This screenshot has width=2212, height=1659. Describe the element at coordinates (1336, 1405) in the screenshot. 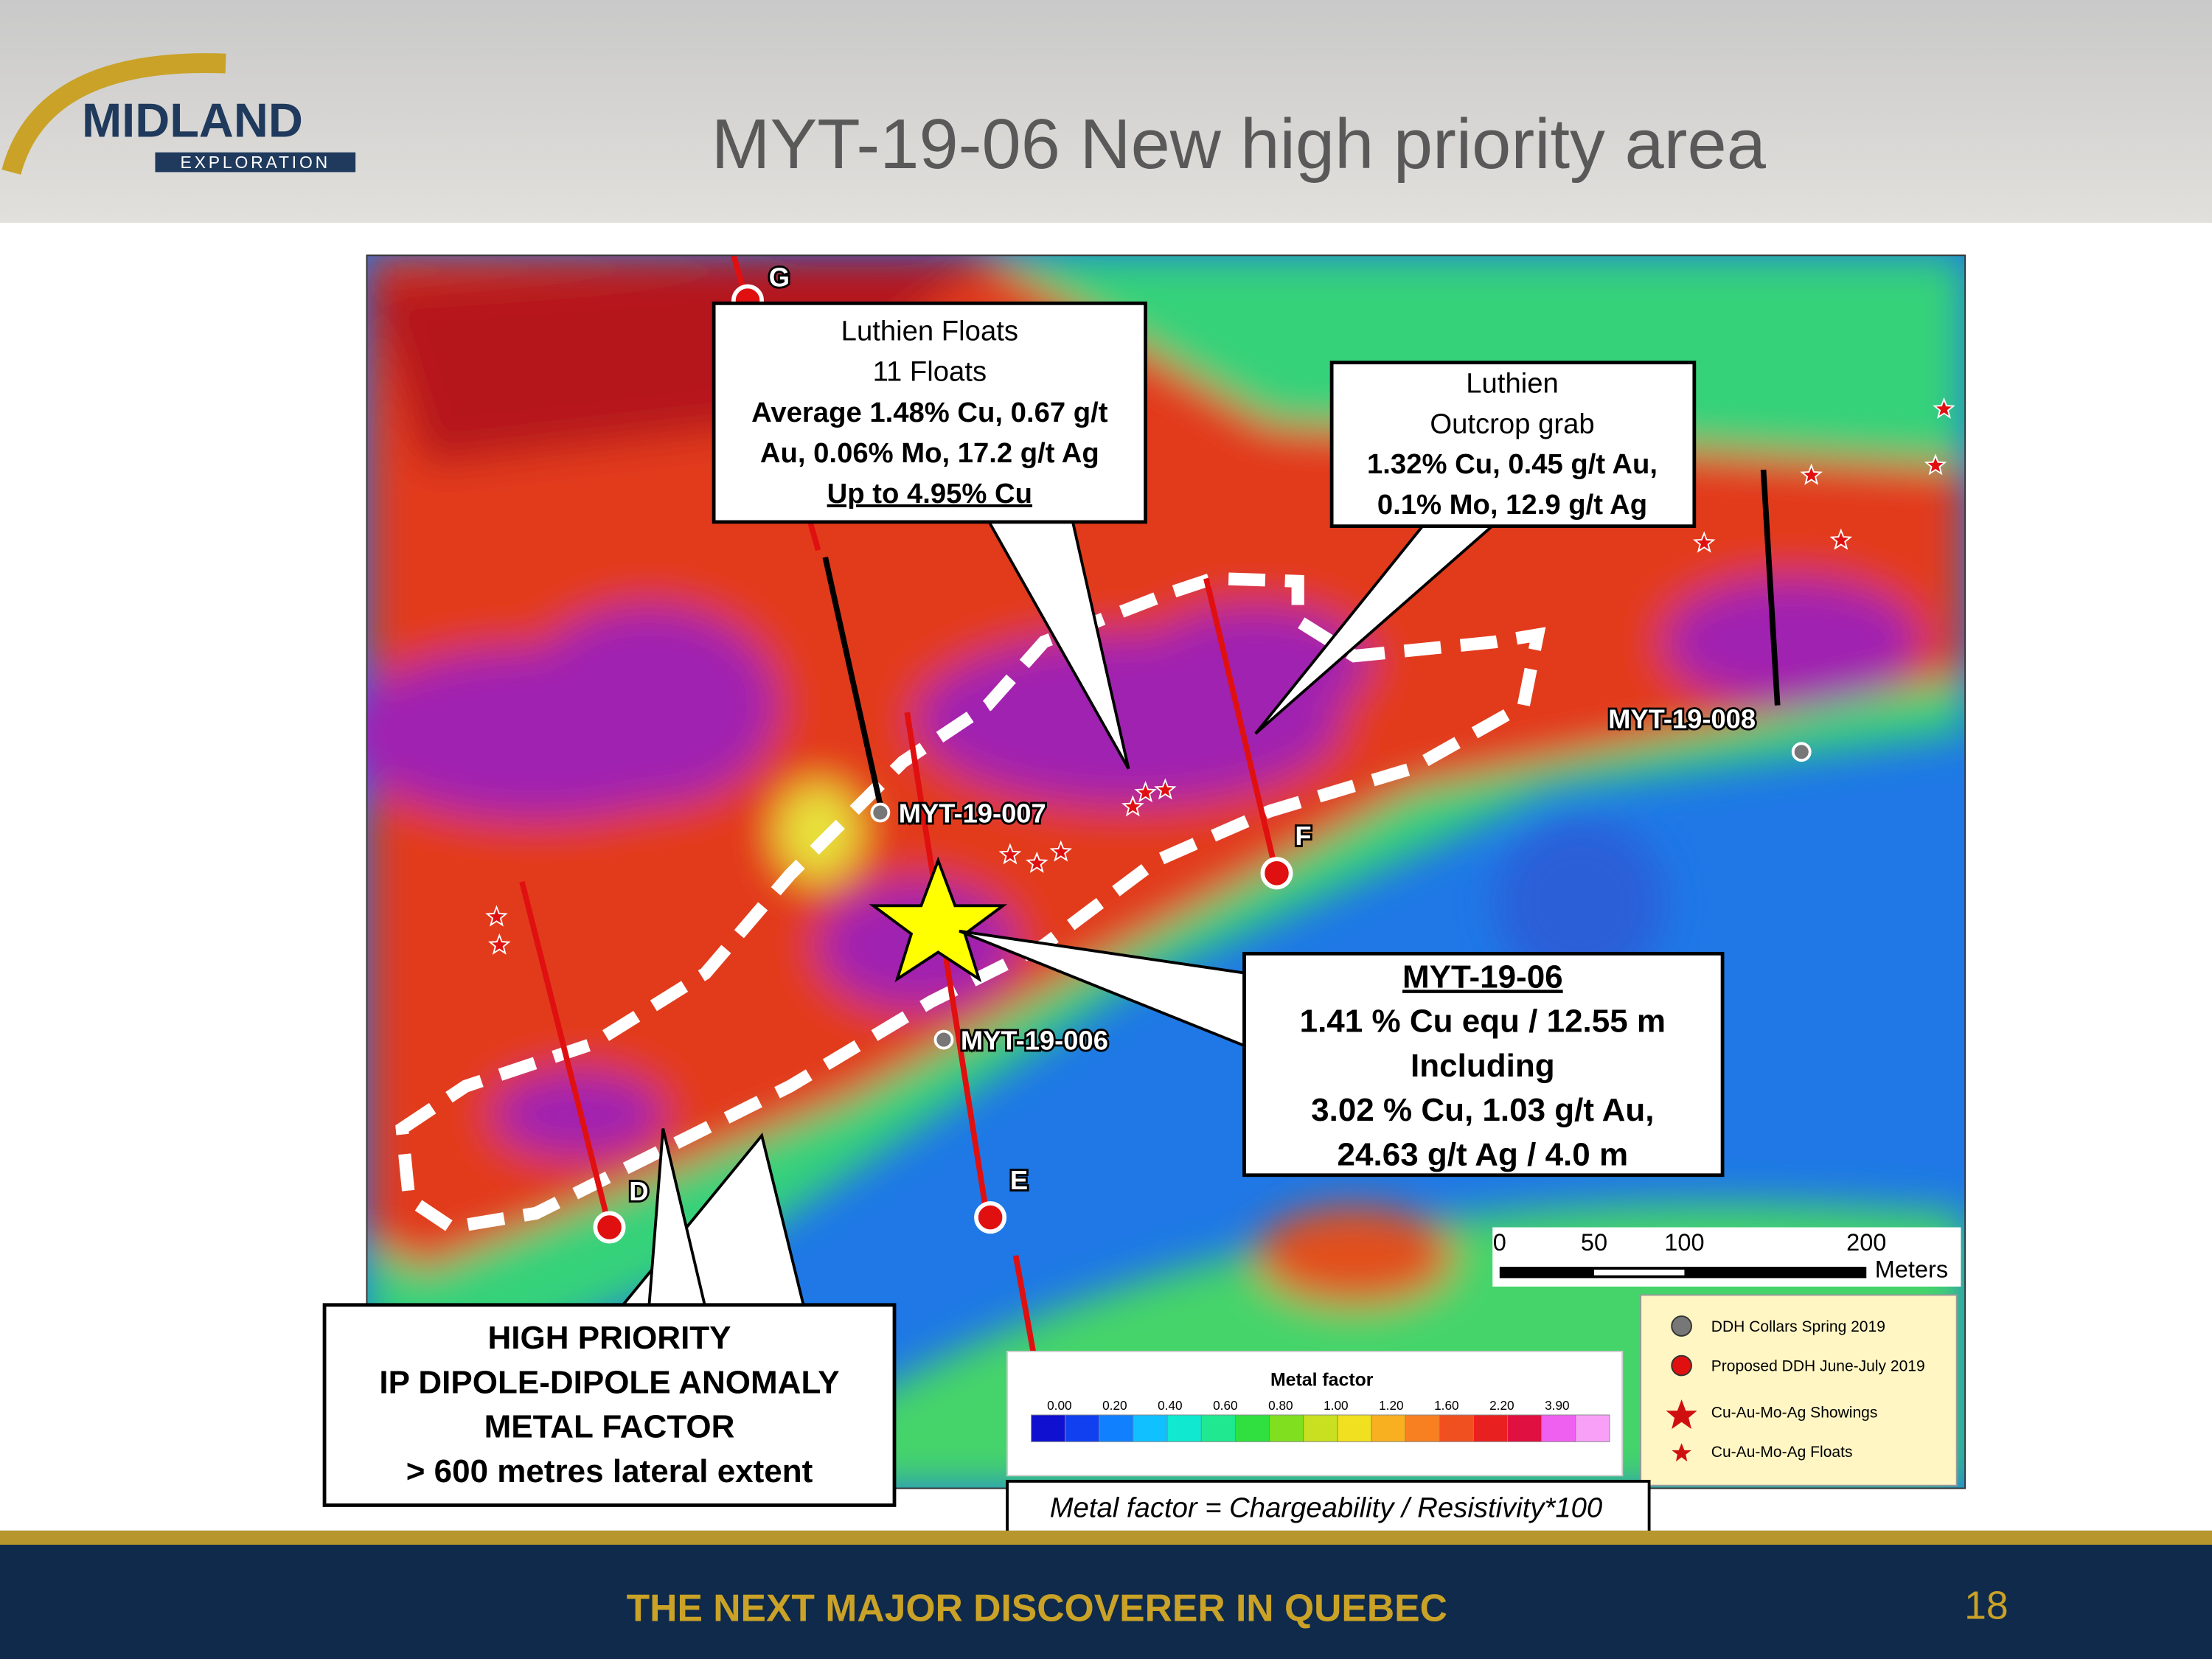

I see `colorbar-tick-label: 1.00` at that location.